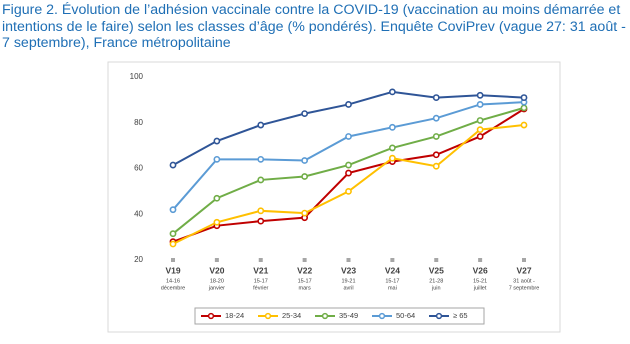 The width and height of the screenshot is (630, 344). Describe the element at coordinates (173, 288) in the screenshot. I see `x-tick-sublabel: décembre` at that location.